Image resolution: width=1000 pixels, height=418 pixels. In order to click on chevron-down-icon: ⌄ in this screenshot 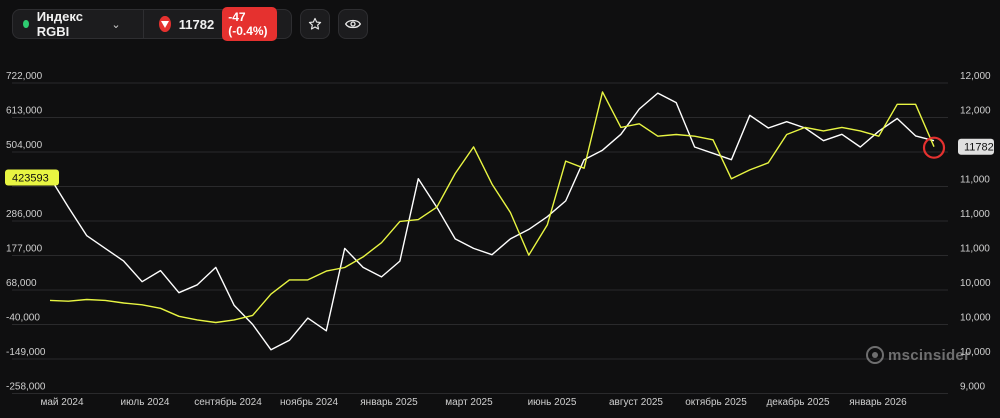, I will do `click(116, 24)`.